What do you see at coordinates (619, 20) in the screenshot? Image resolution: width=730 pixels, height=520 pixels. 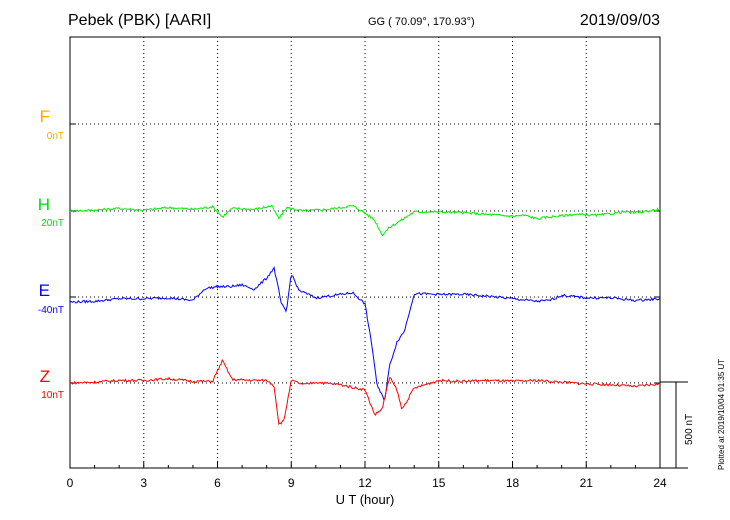 I see `plot-date: 2019/09/03` at bounding box center [619, 20].